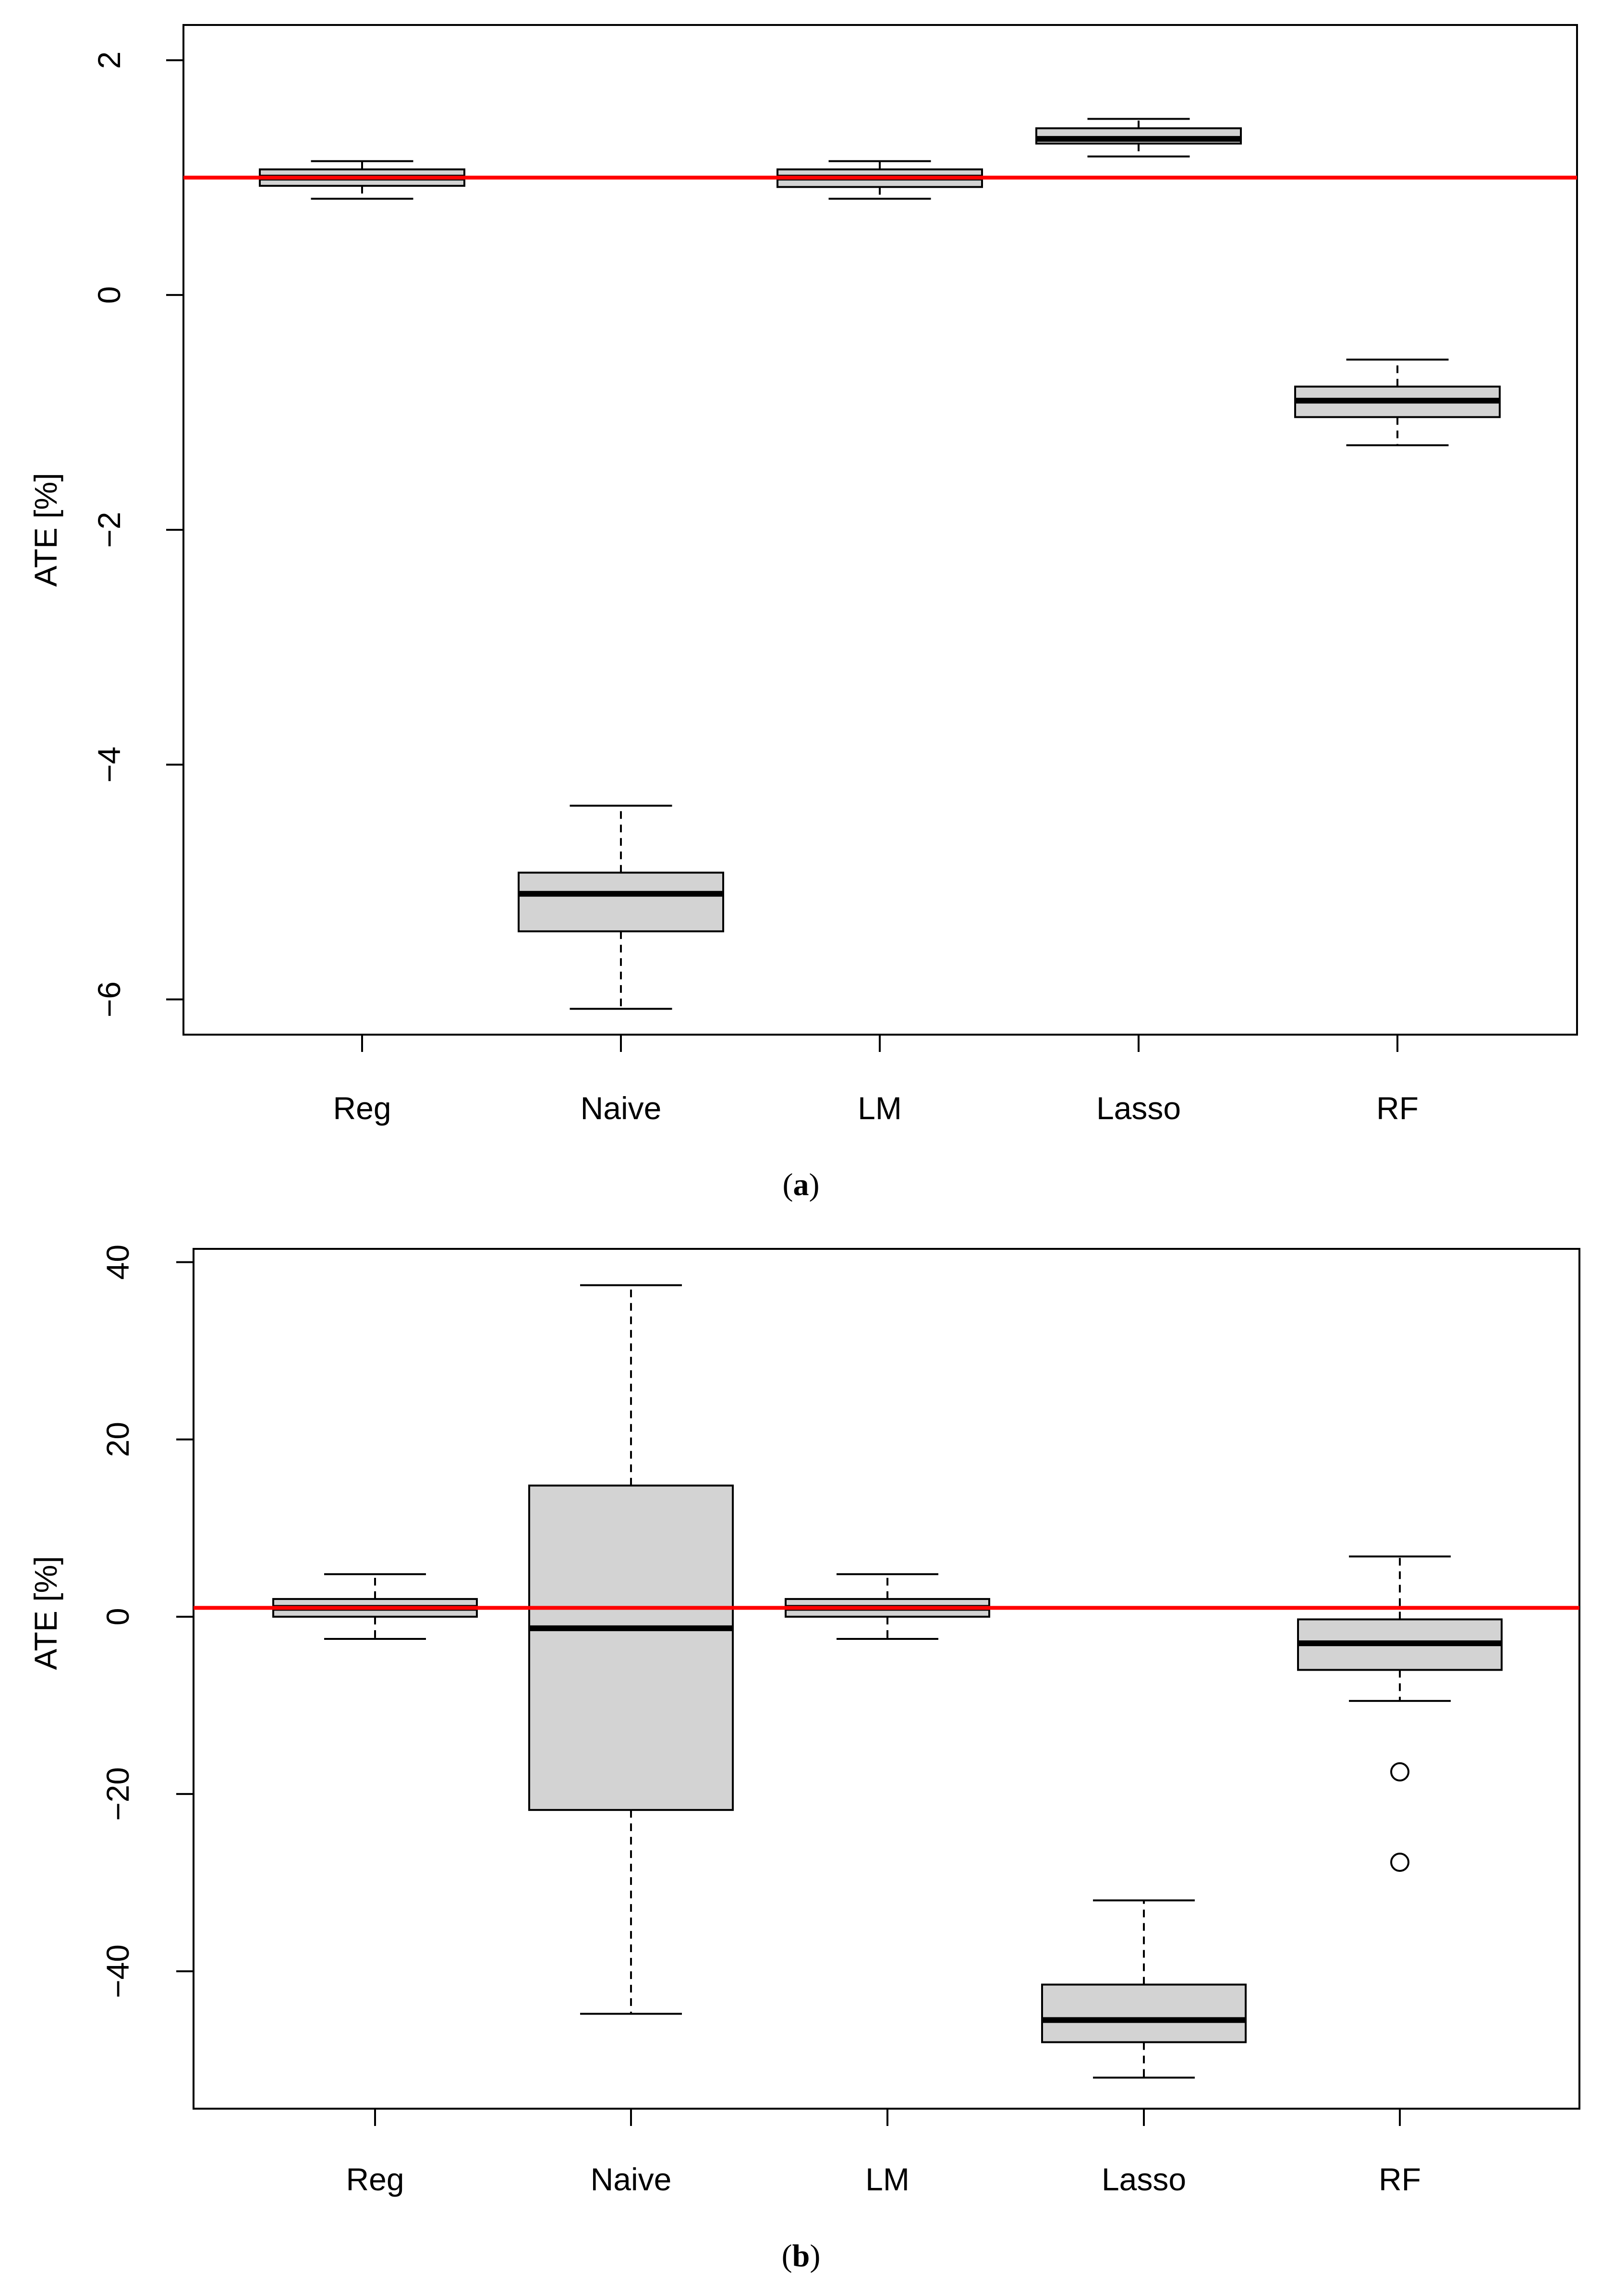  Describe the element at coordinates (118, 1439) in the screenshot. I see `y-tick-label: 20` at that location.